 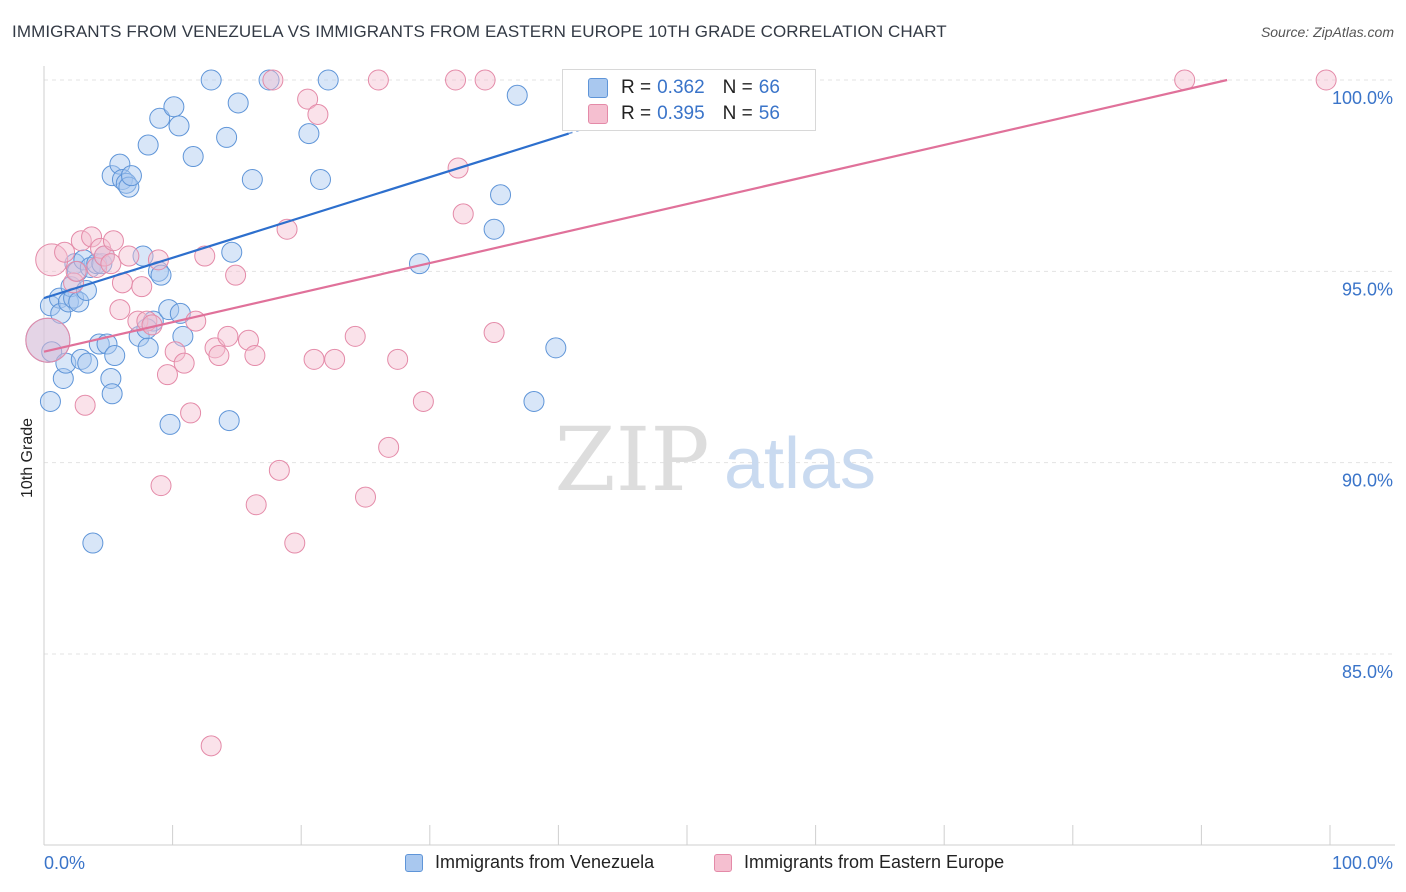 What do you see at coordinates (769, 87) in the screenshot?
I see `n-value: 66` at bounding box center [769, 87].